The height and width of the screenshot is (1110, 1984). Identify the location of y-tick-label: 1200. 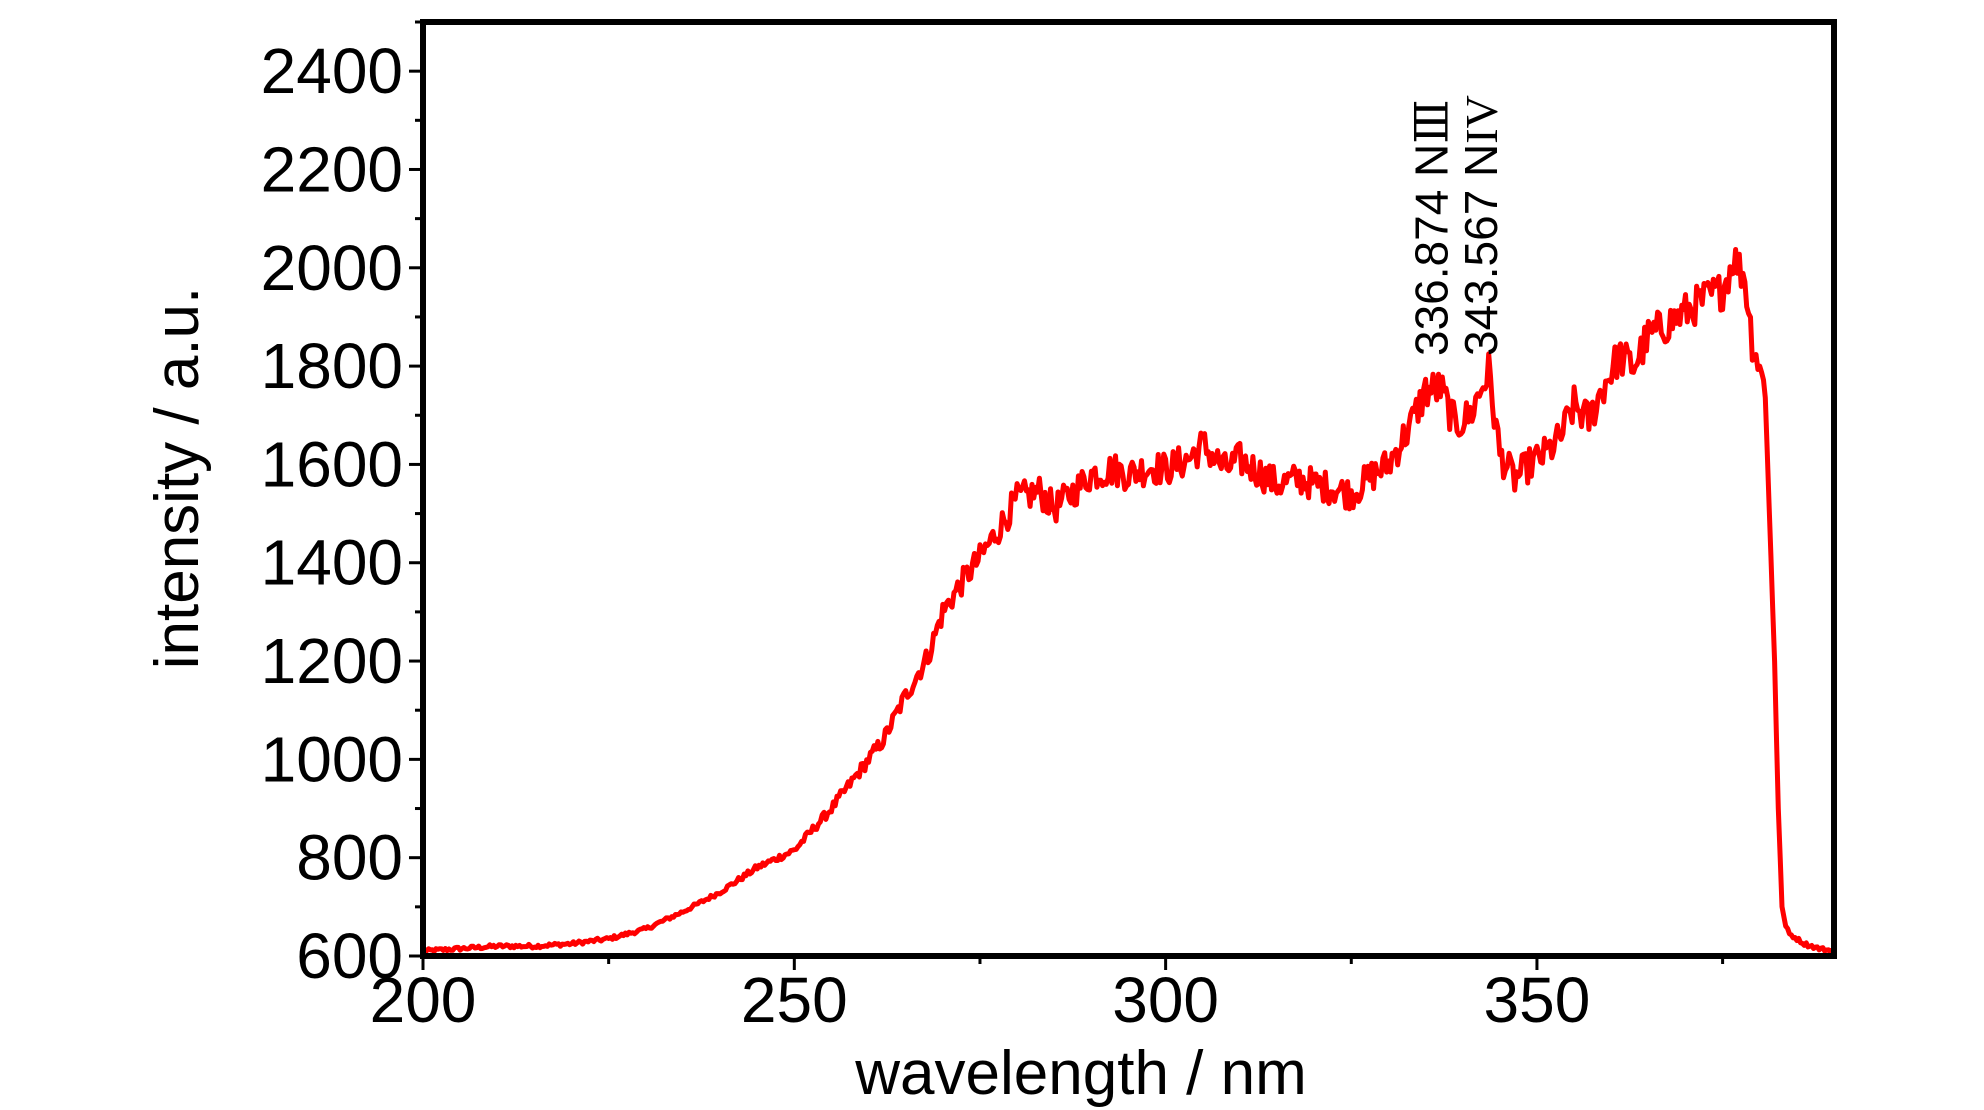
(332, 661).